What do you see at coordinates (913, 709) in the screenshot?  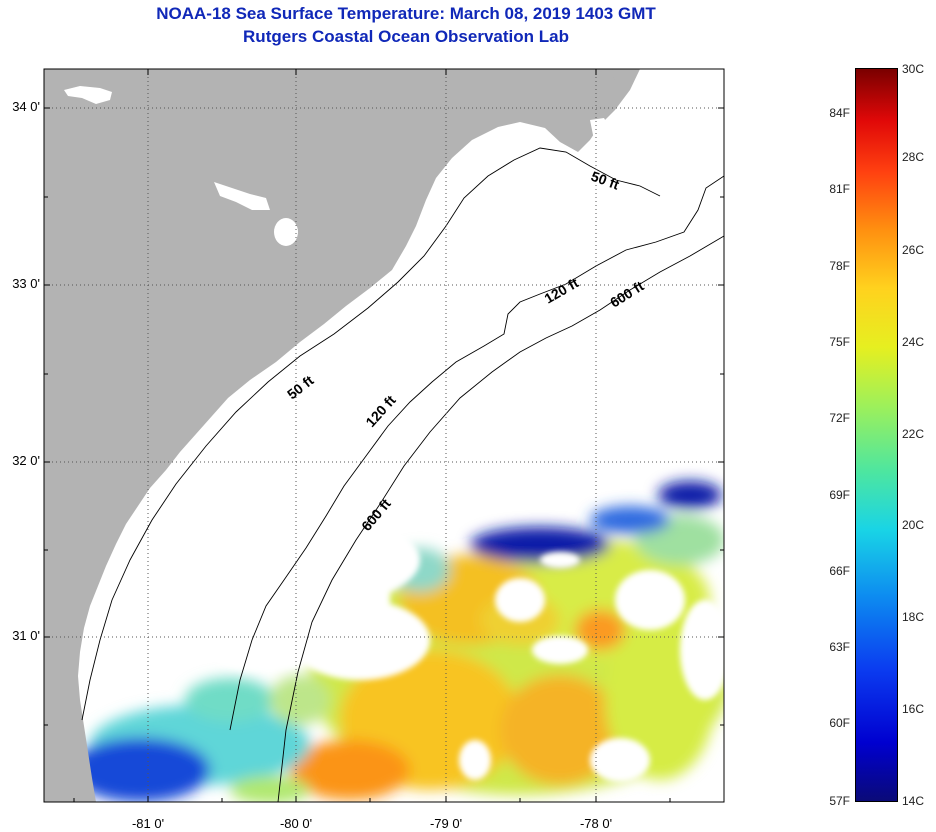 I see `colorbar-c-16: 16C` at bounding box center [913, 709].